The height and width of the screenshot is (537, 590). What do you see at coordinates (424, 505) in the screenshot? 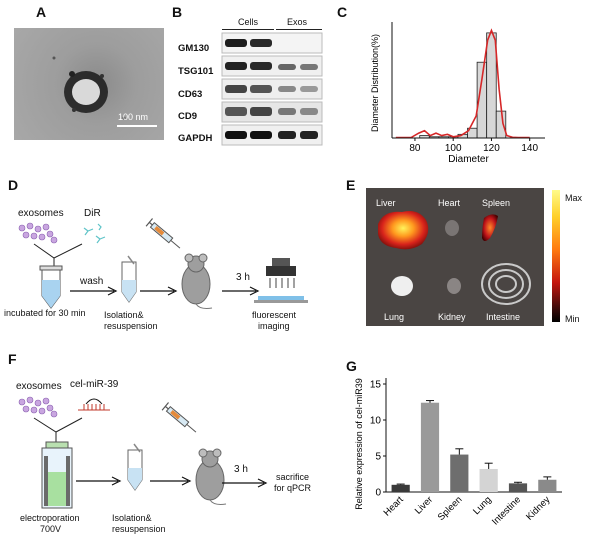
I see `x-tick-label: Liver` at bounding box center [424, 505].